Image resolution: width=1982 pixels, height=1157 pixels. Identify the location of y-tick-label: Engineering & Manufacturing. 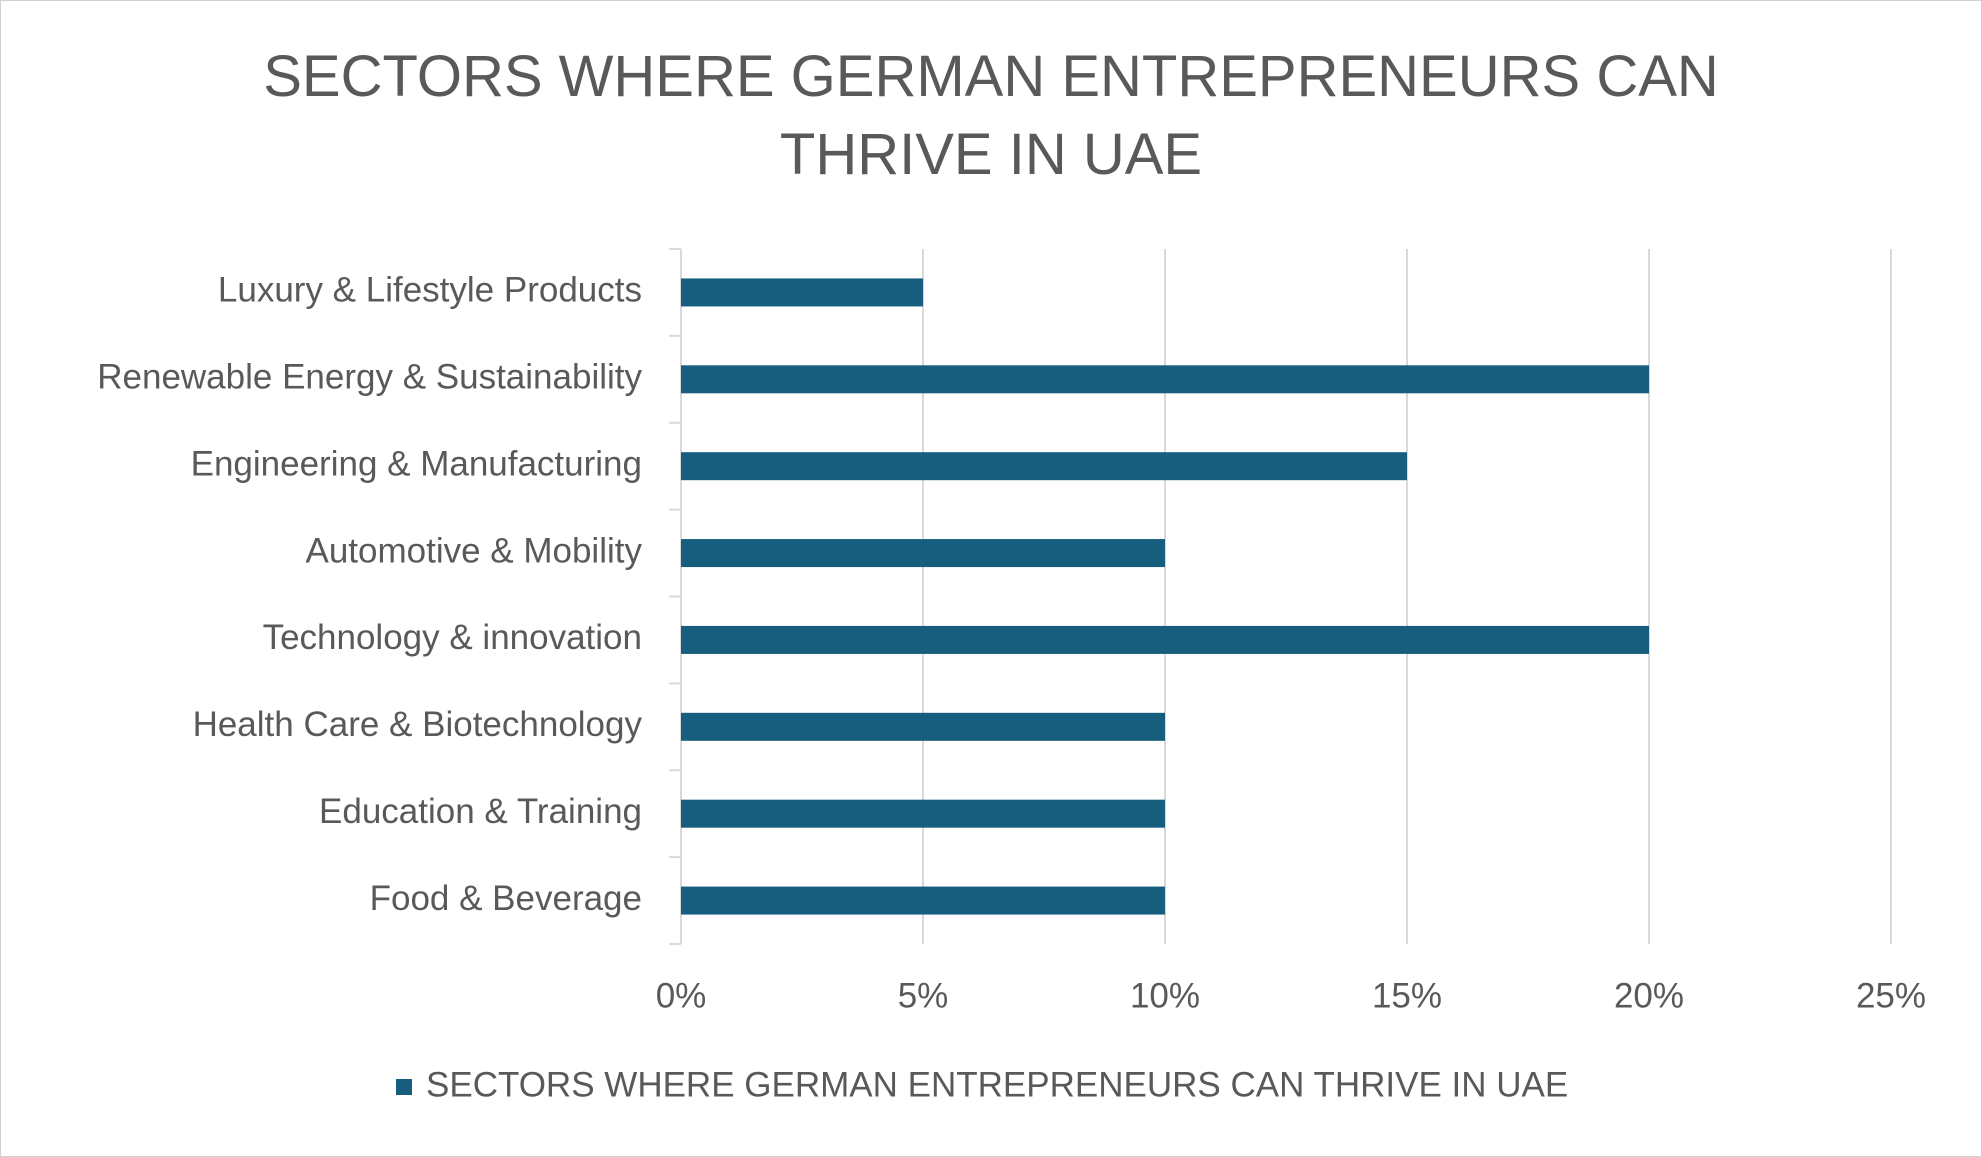
(416, 463).